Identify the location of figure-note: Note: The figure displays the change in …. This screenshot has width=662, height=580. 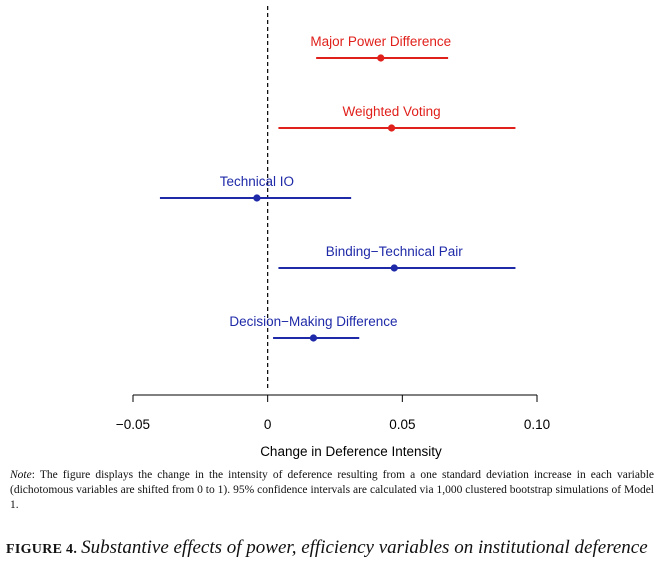
(332, 490).